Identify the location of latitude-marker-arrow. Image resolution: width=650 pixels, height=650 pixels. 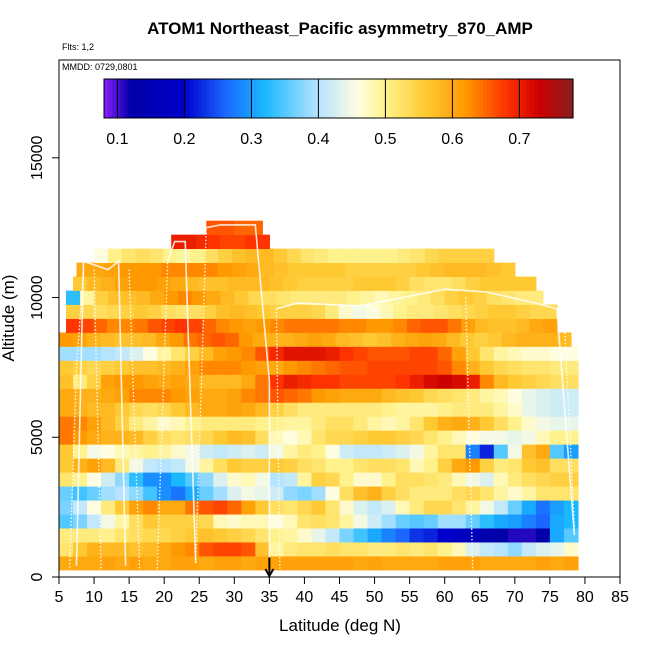
(269, 568).